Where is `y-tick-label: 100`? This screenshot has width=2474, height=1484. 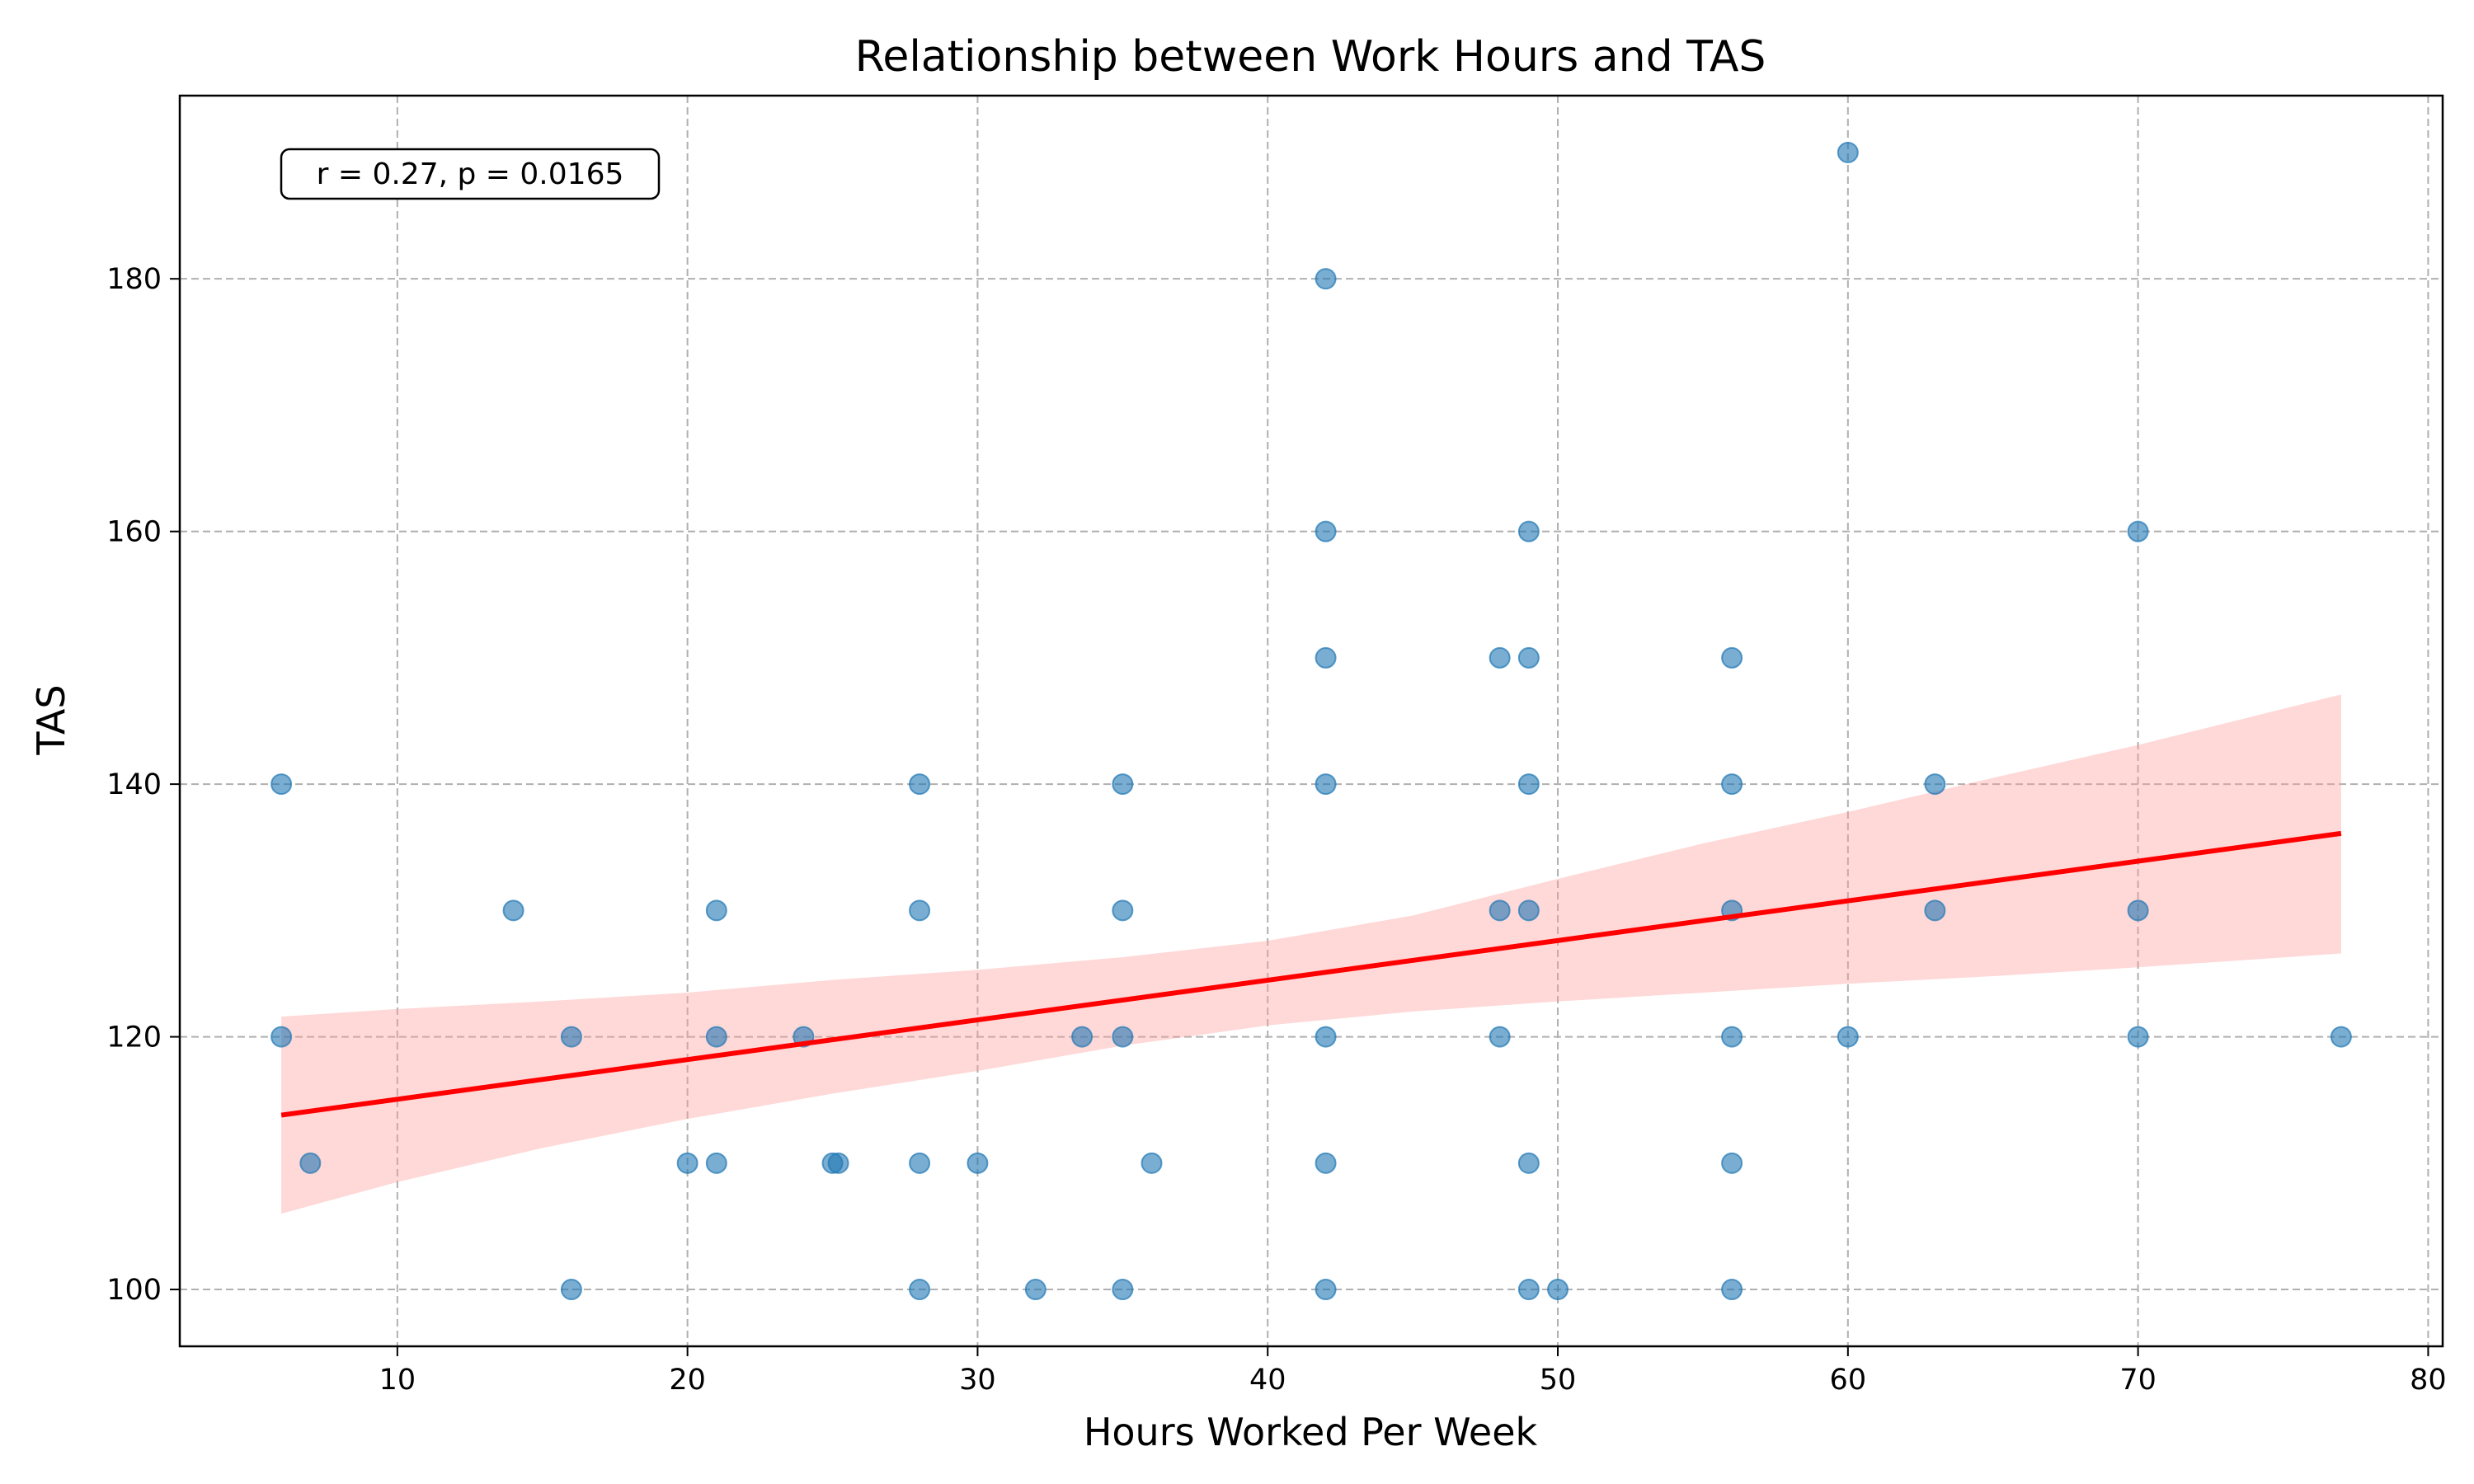
y-tick-label: 100 is located at coordinates (134, 1290).